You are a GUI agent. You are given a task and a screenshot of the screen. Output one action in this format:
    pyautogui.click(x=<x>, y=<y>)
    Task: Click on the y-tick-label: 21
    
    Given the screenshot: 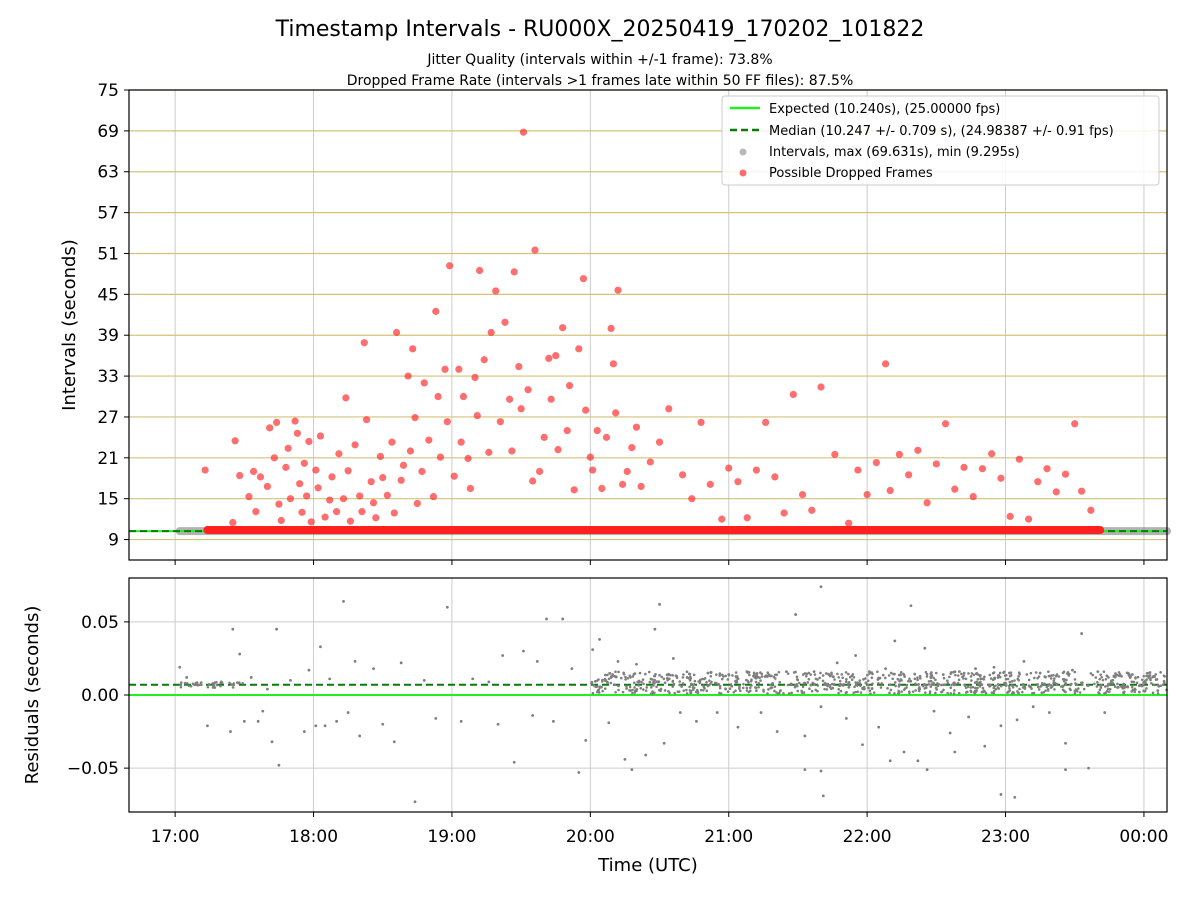 What is the action you would take?
    pyautogui.click(x=108, y=459)
    